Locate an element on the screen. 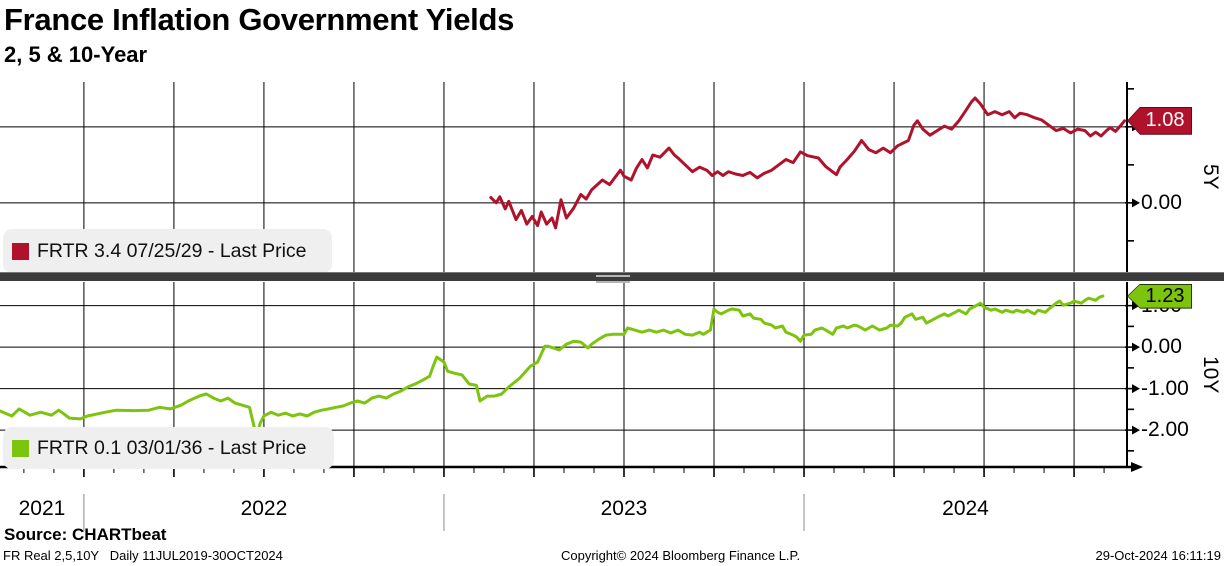 The width and height of the screenshot is (1224, 566). legend-5y-label: FRTR 3.4 07/25/29 - Last Price is located at coordinates (172, 250).